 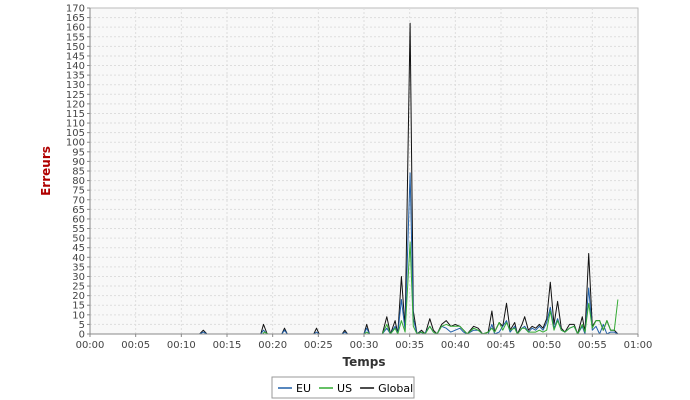 What do you see at coordinates (78, 162) in the screenshot?
I see `y-tick-label: 90` at bounding box center [78, 162].